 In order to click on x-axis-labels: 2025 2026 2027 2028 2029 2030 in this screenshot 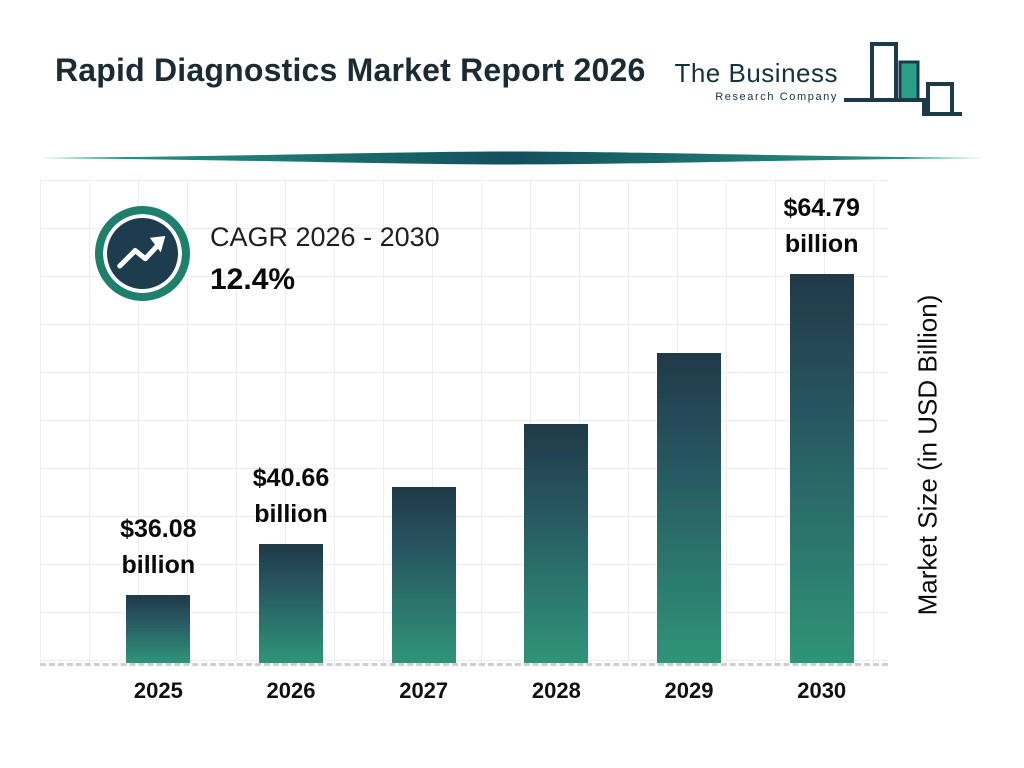, I will do `click(490, 691)`.